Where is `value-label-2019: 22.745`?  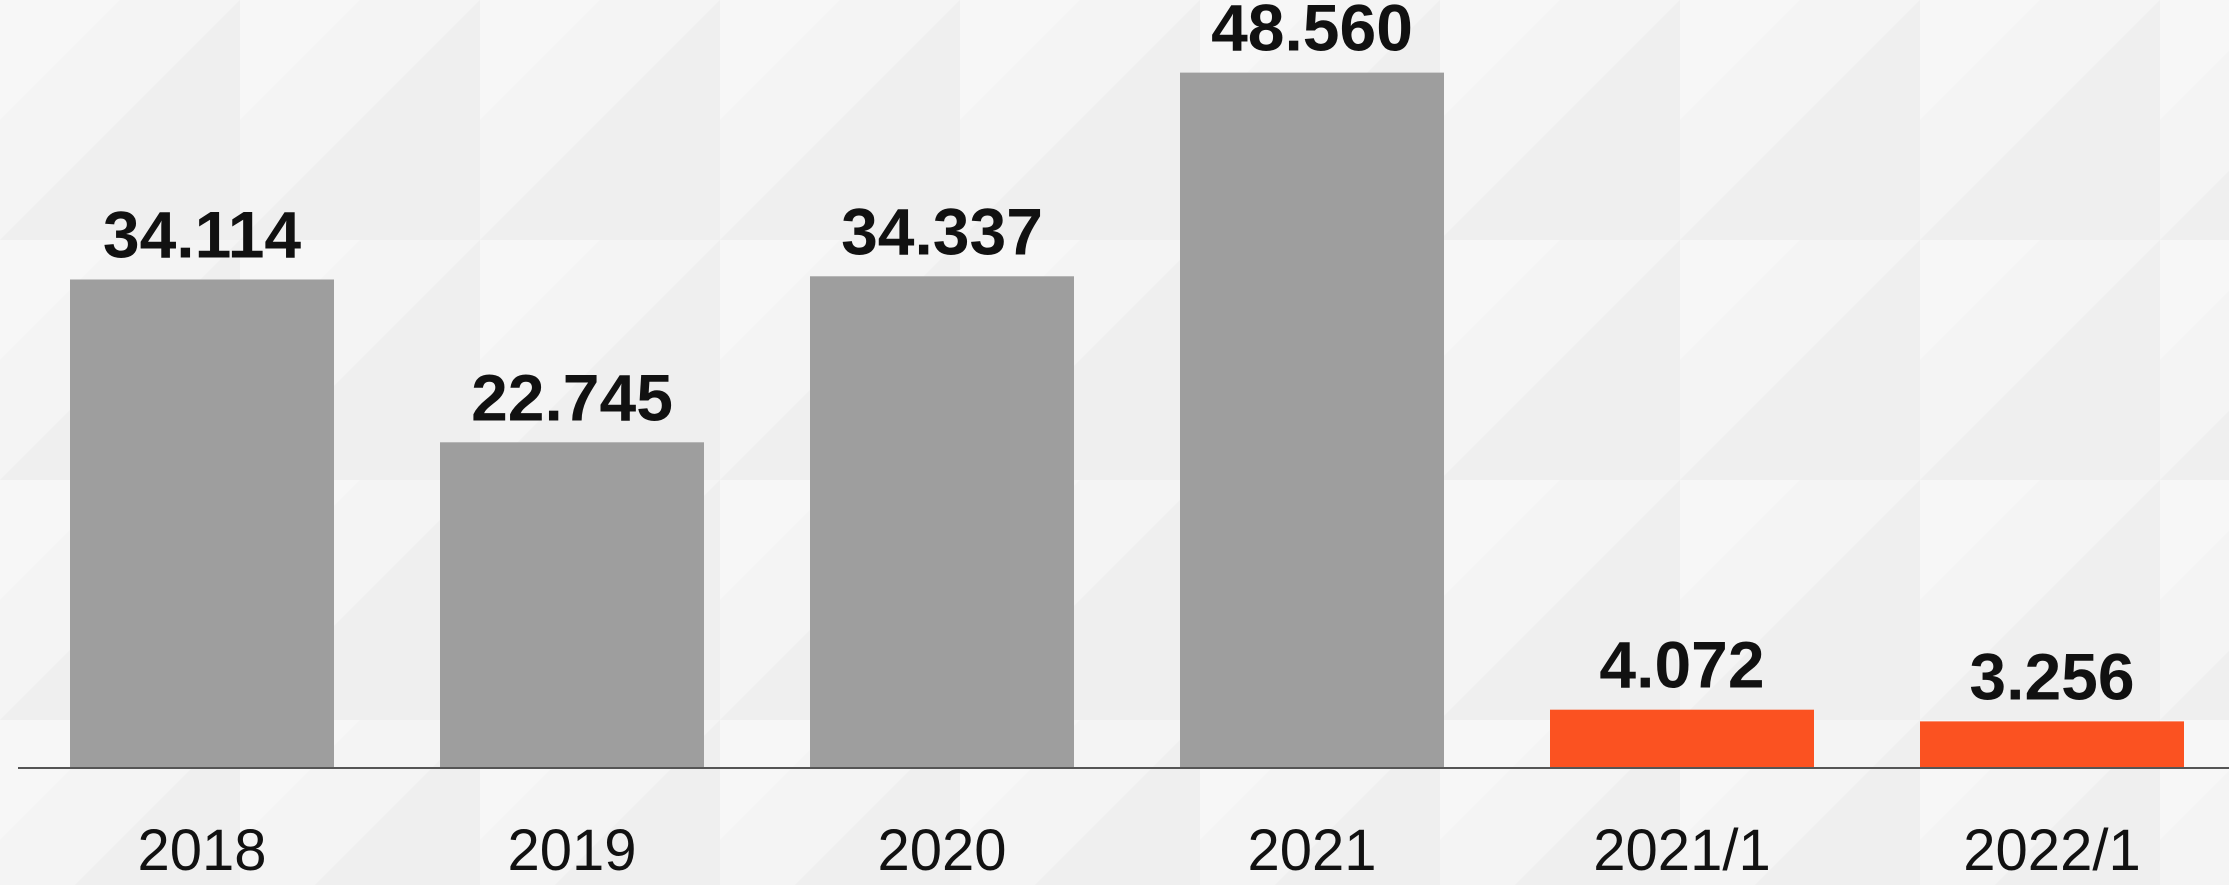 value-label-2019: 22.745 is located at coordinates (572, 397).